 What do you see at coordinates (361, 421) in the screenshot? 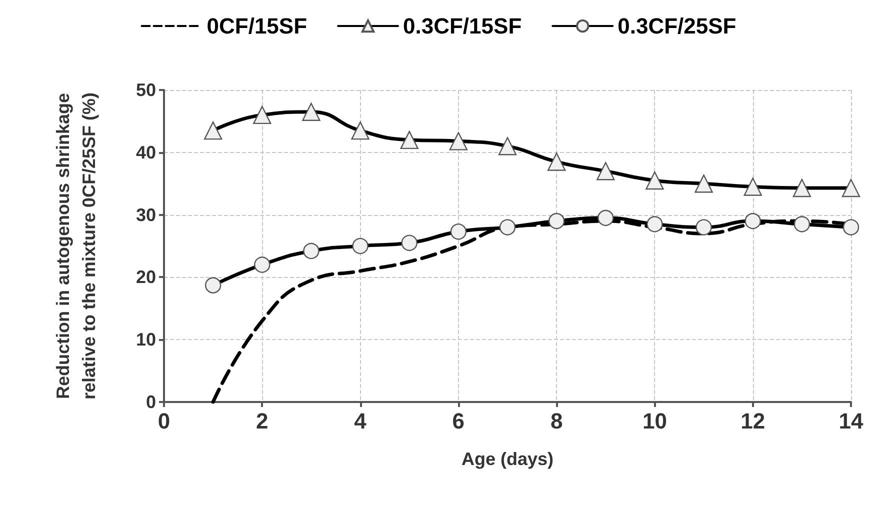
I see `x-tick-label: 4` at bounding box center [361, 421].